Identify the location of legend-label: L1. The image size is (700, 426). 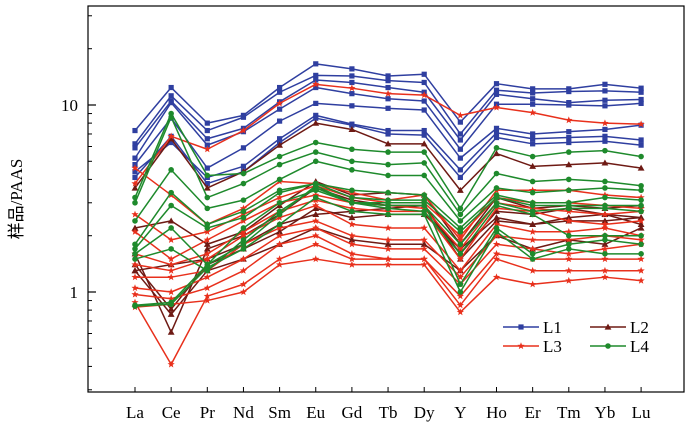
(552, 327).